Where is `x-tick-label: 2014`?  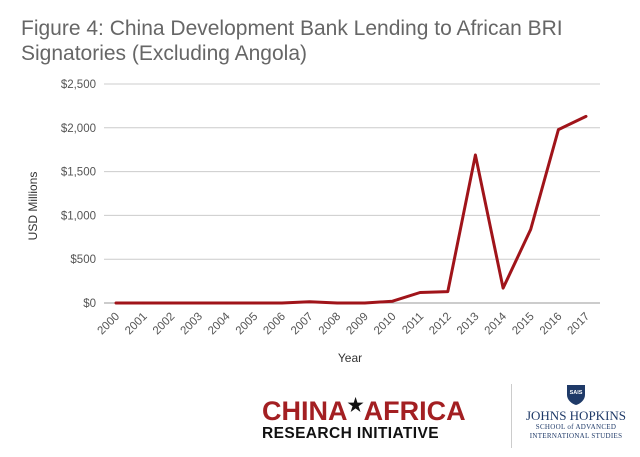
x-tick-label: 2014 is located at coordinates (496, 323).